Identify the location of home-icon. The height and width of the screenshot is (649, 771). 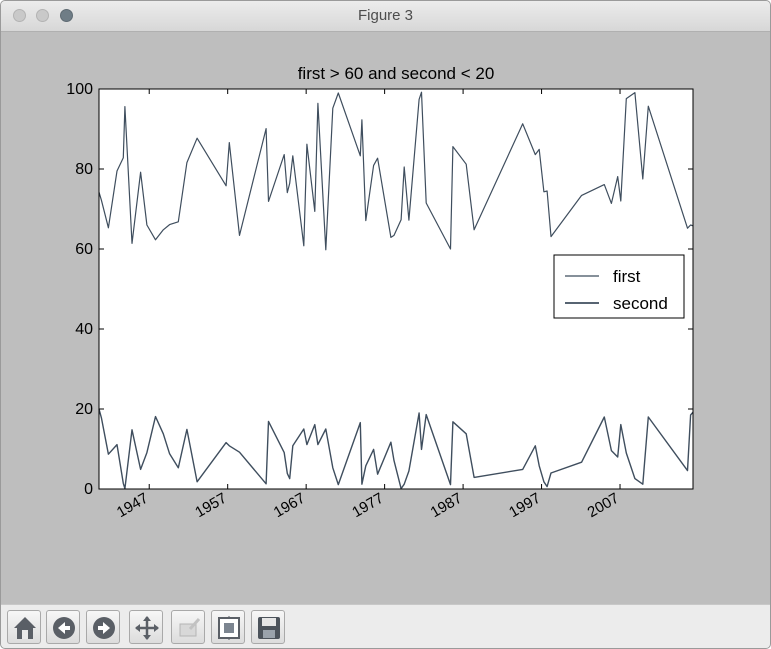
(25, 628).